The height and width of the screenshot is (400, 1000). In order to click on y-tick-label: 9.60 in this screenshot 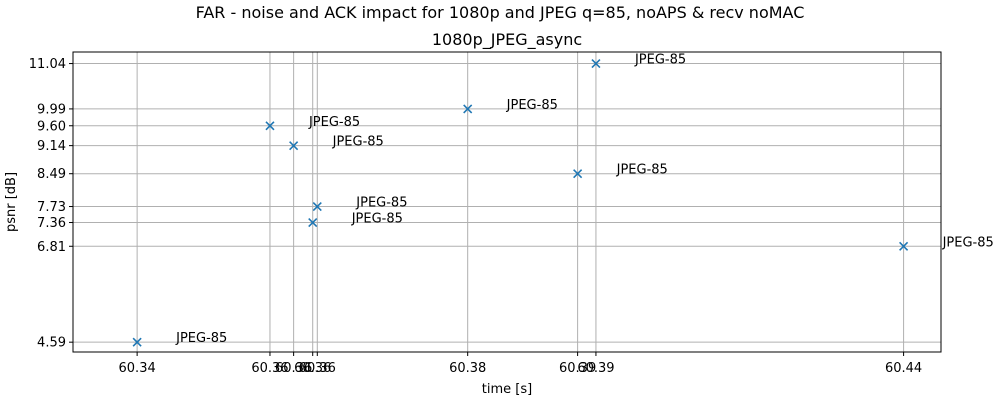, I will do `click(51, 126)`.